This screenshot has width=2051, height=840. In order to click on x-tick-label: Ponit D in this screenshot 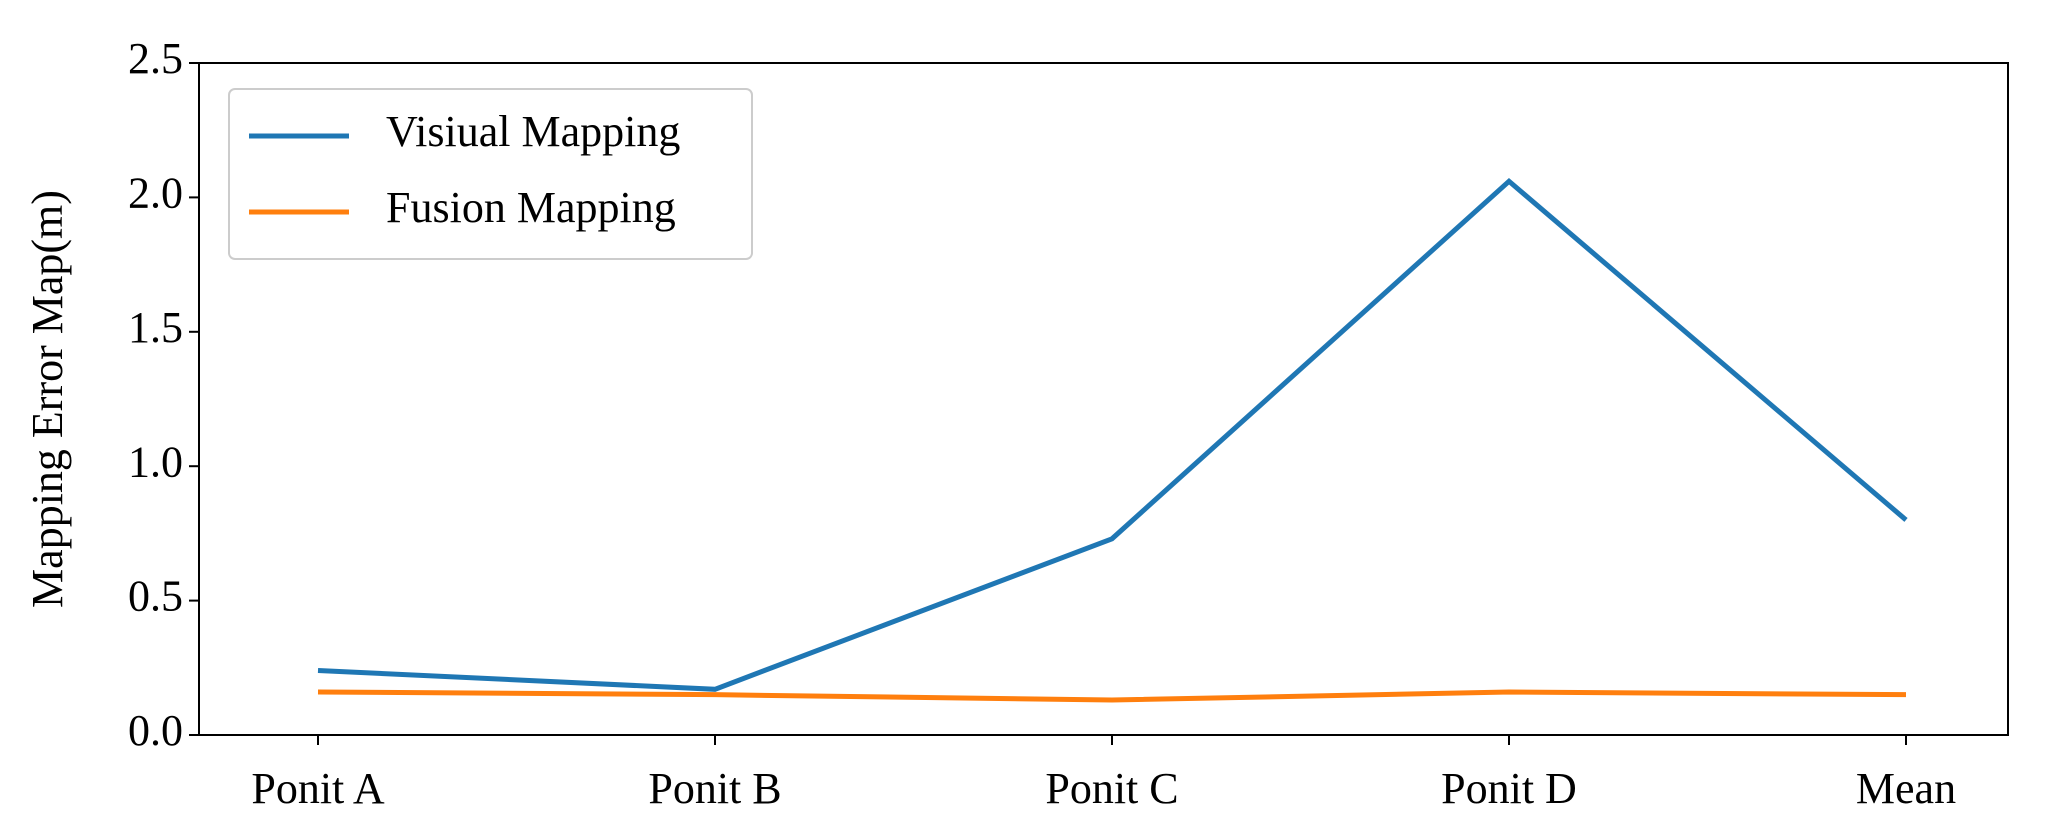, I will do `click(1509, 788)`.